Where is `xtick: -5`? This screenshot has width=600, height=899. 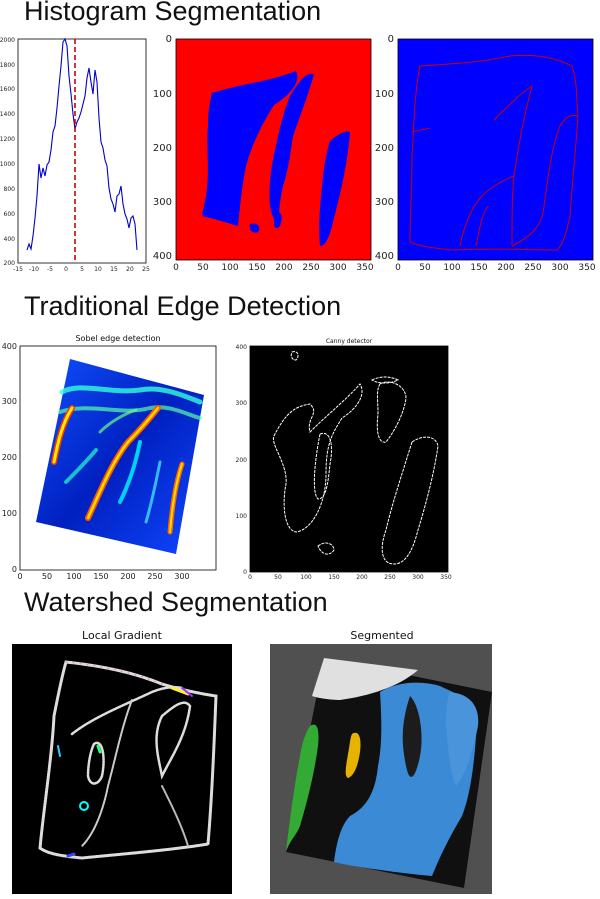 xtick: -5 is located at coordinates (50, 269).